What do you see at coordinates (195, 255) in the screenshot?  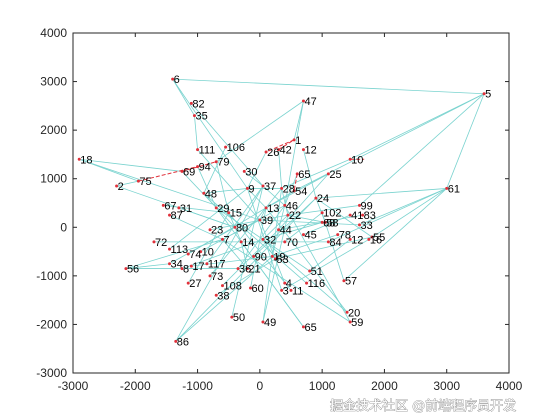 I see `node-label: 74` at bounding box center [195, 255].